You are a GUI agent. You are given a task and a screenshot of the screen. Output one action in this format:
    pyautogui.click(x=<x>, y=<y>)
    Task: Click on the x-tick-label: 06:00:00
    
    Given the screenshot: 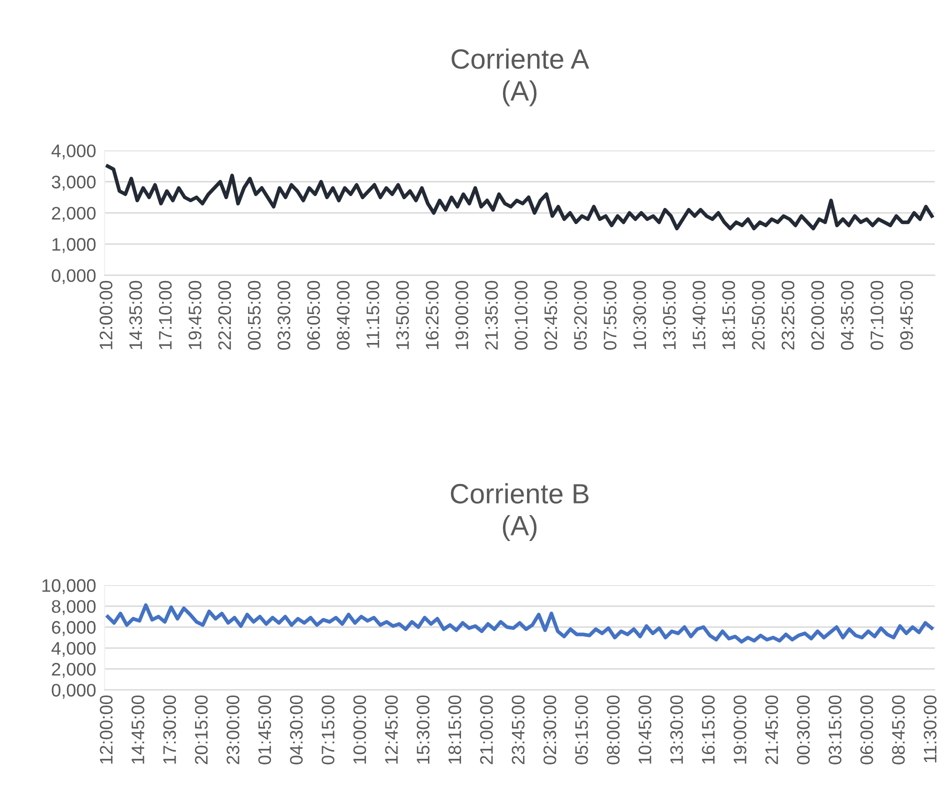 What is the action you would take?
    pyautogui.click(x=867, y=729)
    